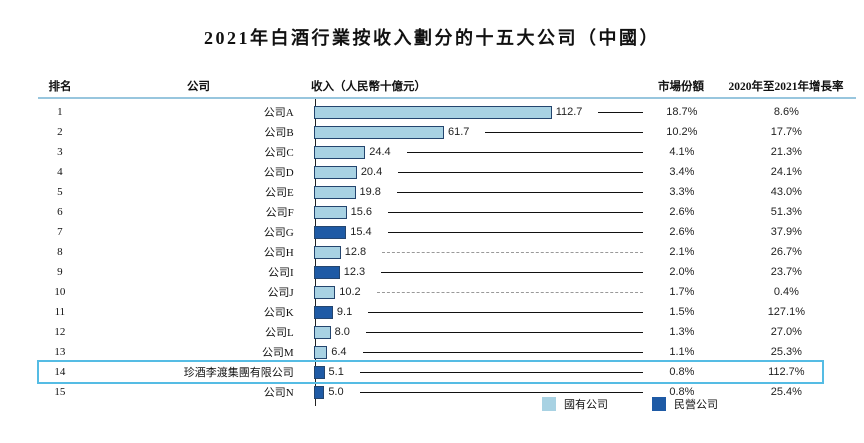  What do you see at coordinates (344, 312) in the screenshot?
I see `revenue-value: 9.1` at bounding box center [344, 312].